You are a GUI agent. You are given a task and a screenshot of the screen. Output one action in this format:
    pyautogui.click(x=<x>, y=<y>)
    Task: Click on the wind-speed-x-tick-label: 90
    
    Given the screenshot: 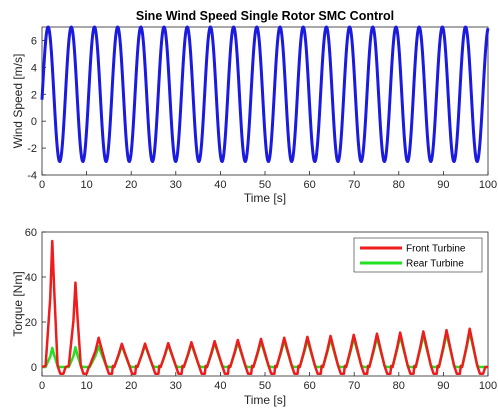 What is the action you would take?
    pyautogui.click(x=443, y=185)
    